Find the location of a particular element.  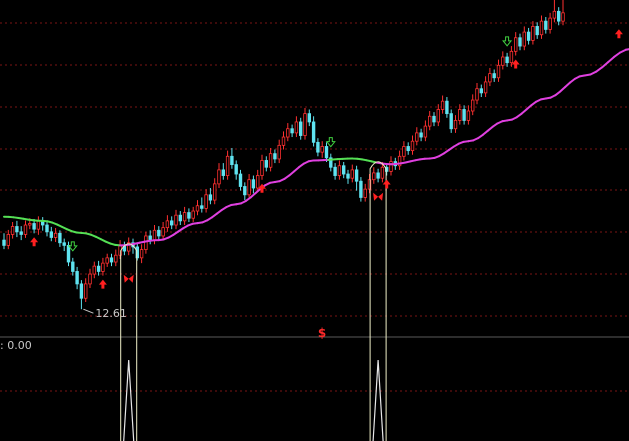

annotations: 12.61 : 0.00 $ is located at coordinates (163, 329).